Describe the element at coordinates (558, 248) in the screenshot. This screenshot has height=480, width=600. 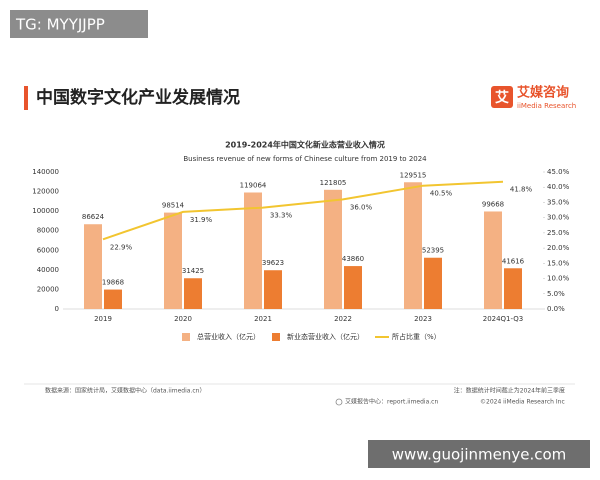
I see `y2-tick-label: 20.0%` at that location.